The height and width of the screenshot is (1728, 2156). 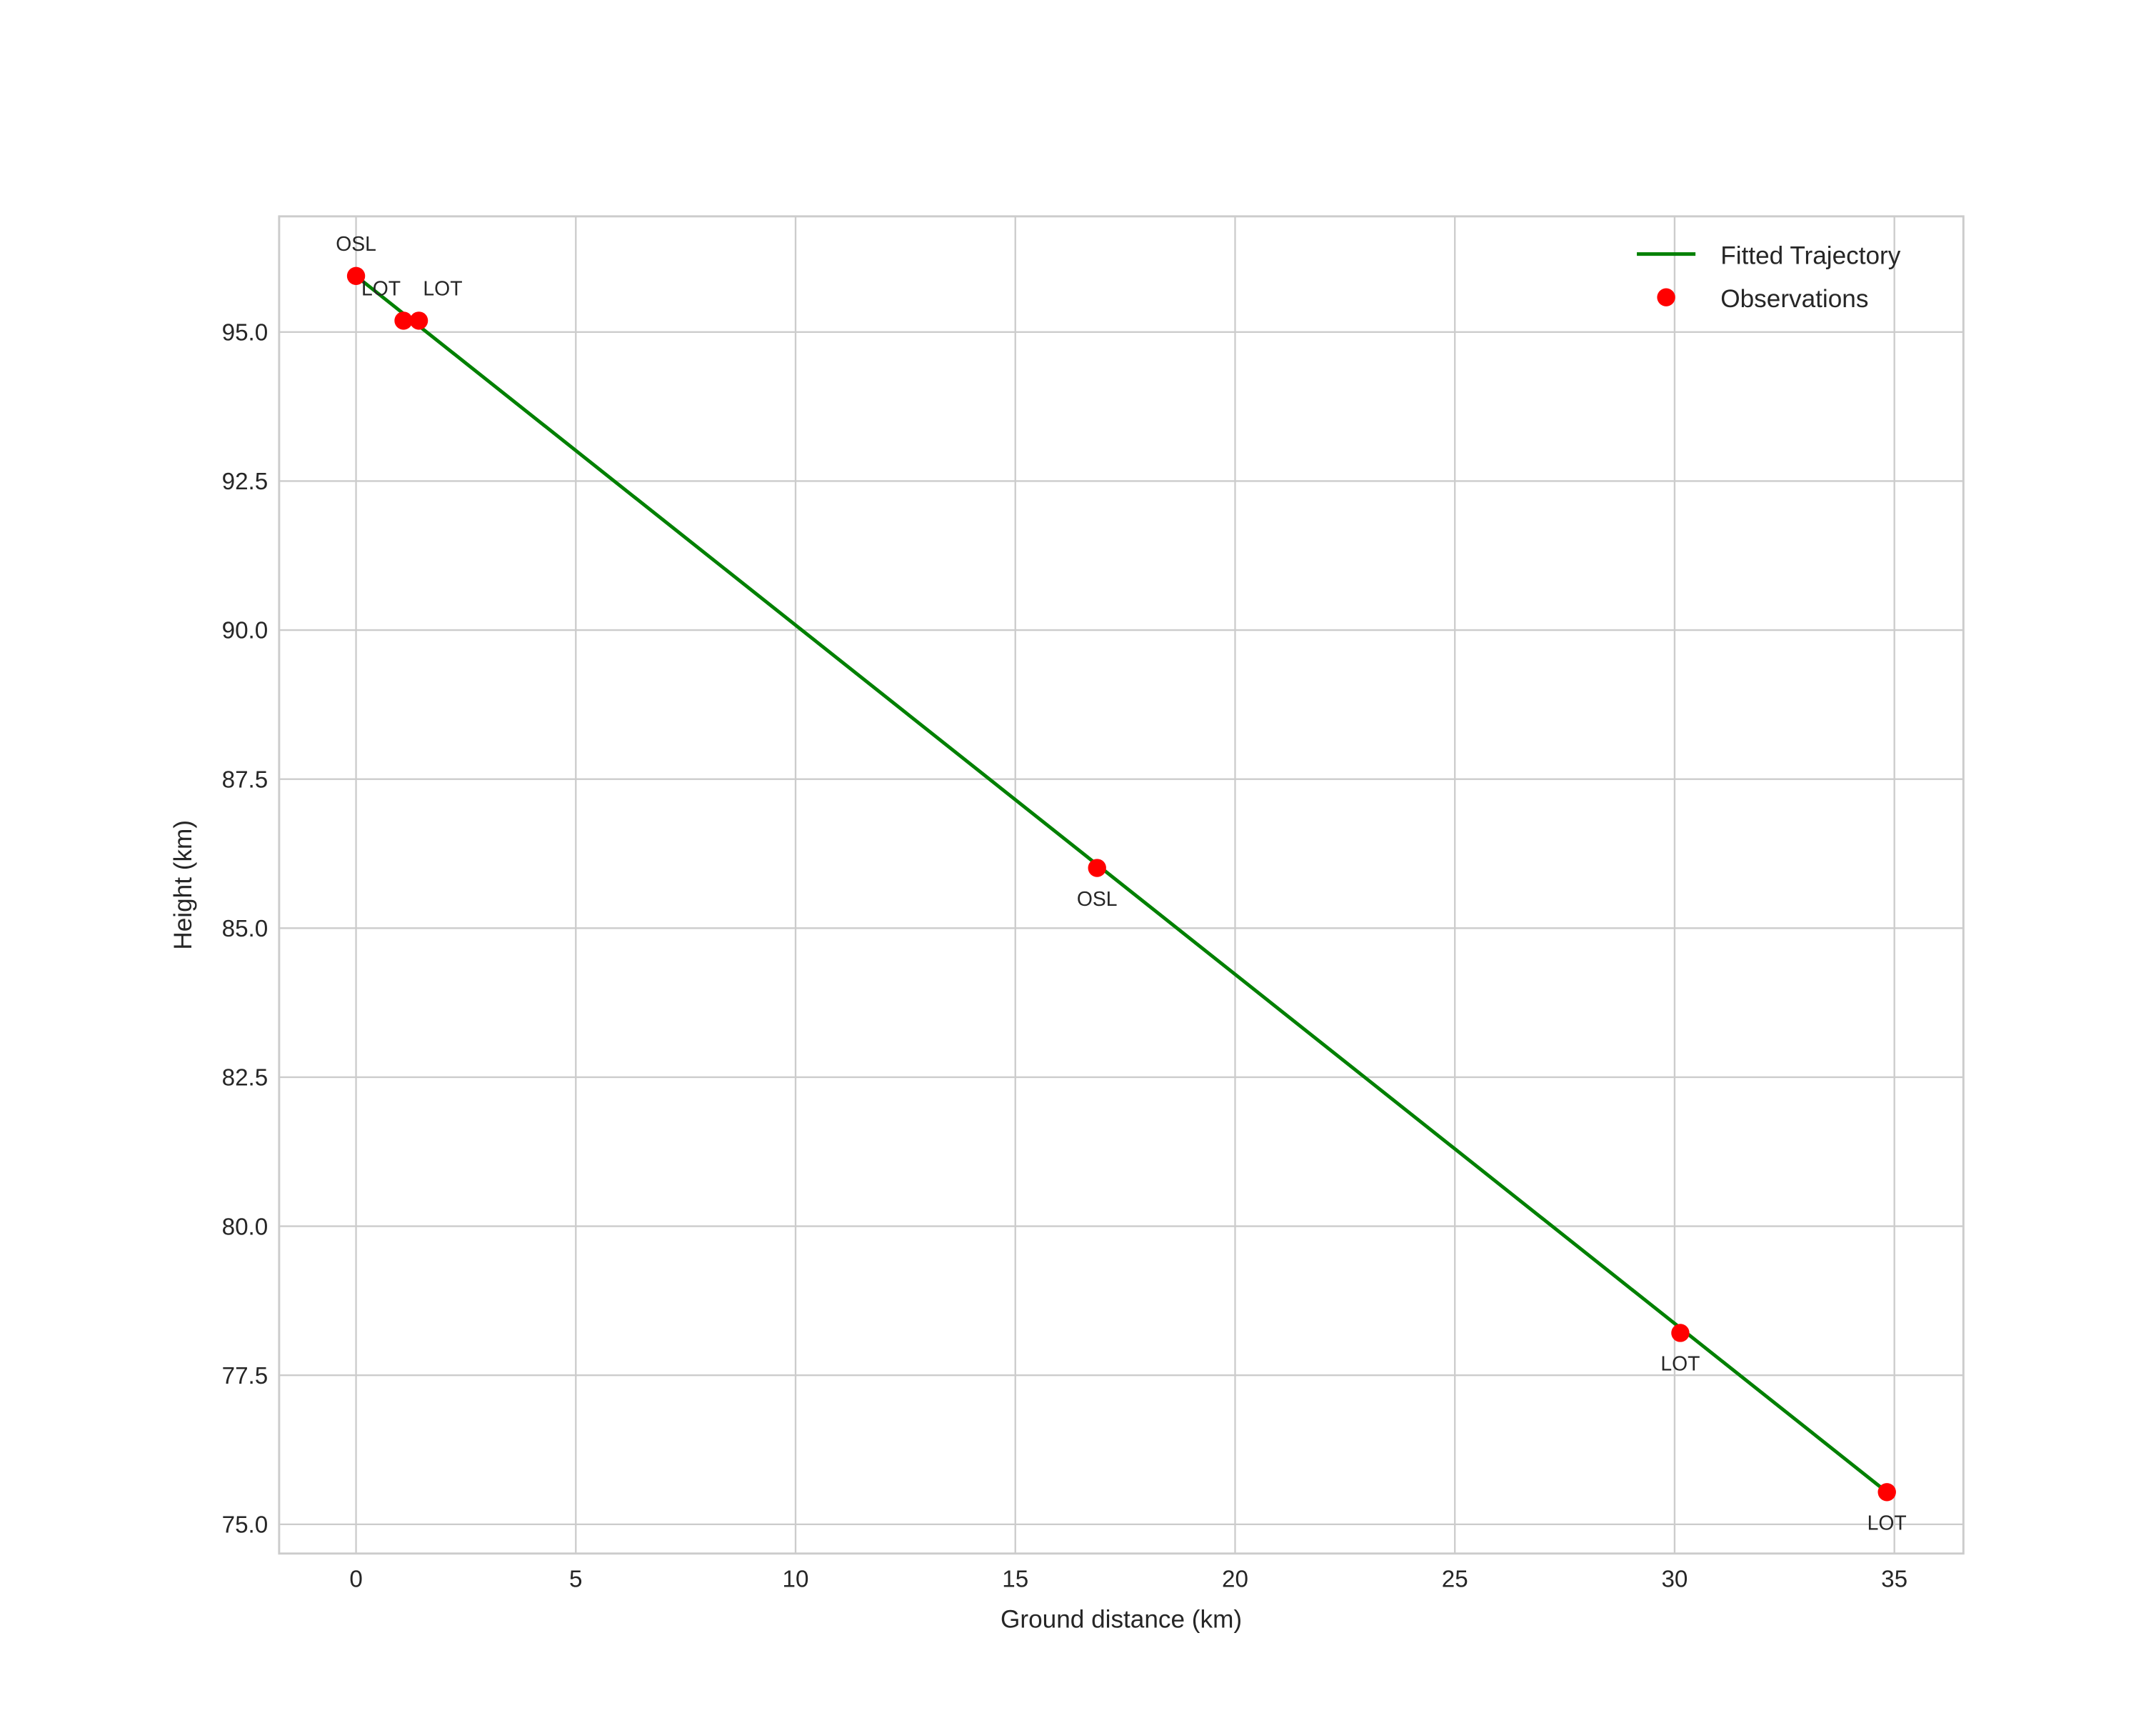 What do you see at coordinates (1455, 1580) in the screenshot?
I see `x-tick-label: 25` at bounding box center [1455, 1580].